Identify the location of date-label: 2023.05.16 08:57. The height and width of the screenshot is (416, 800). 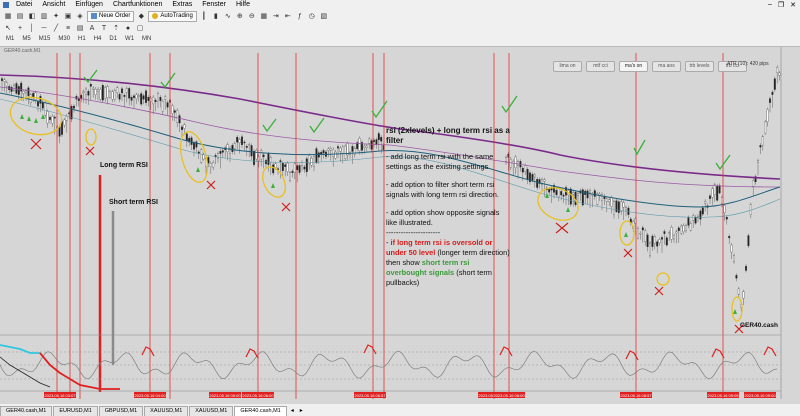
(636, 395).